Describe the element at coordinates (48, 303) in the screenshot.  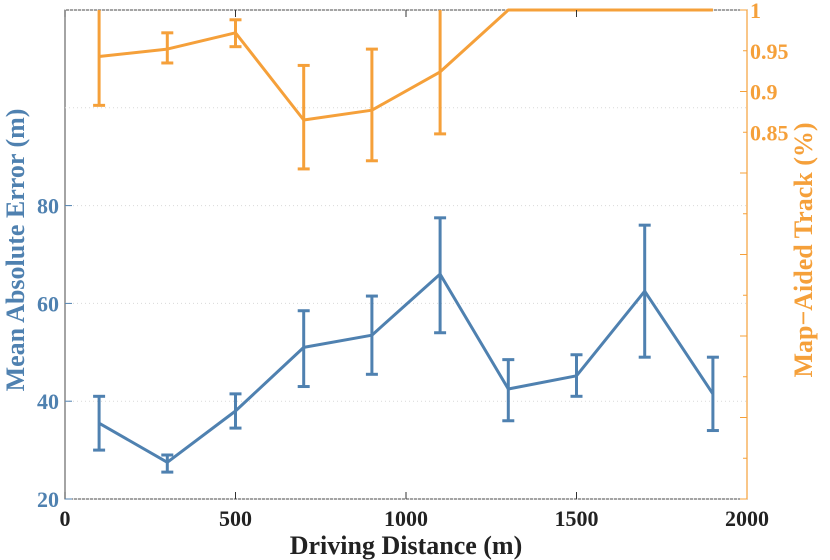
I see `y-left-tick-label: 60` at that location.